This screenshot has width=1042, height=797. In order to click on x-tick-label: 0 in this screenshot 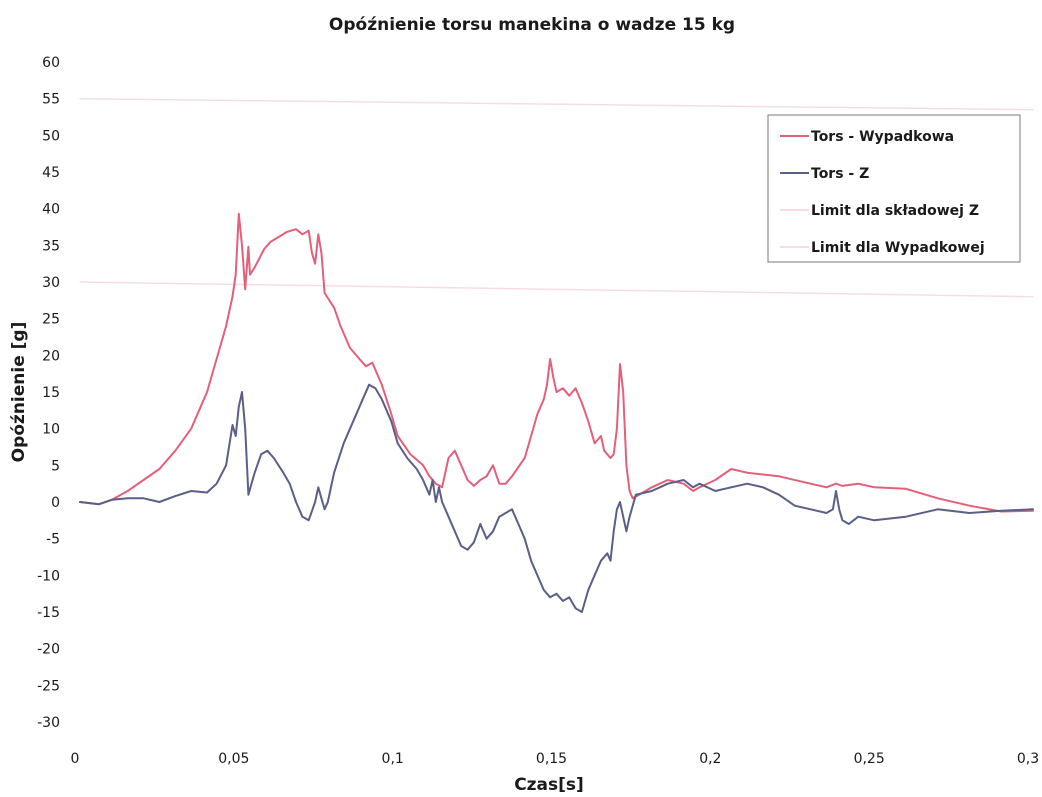, I will do `click(75, 759)`.